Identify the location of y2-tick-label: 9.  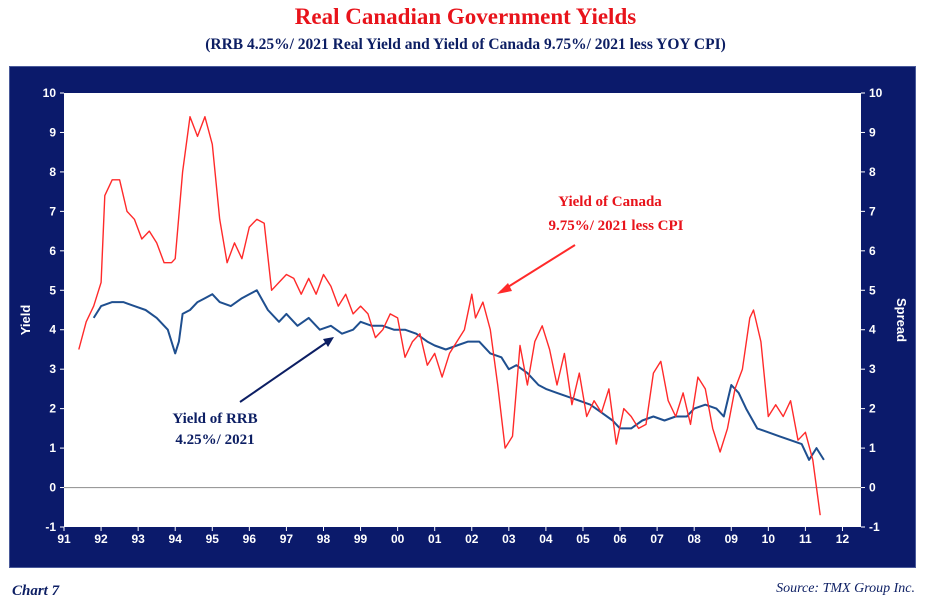
(872, 132).